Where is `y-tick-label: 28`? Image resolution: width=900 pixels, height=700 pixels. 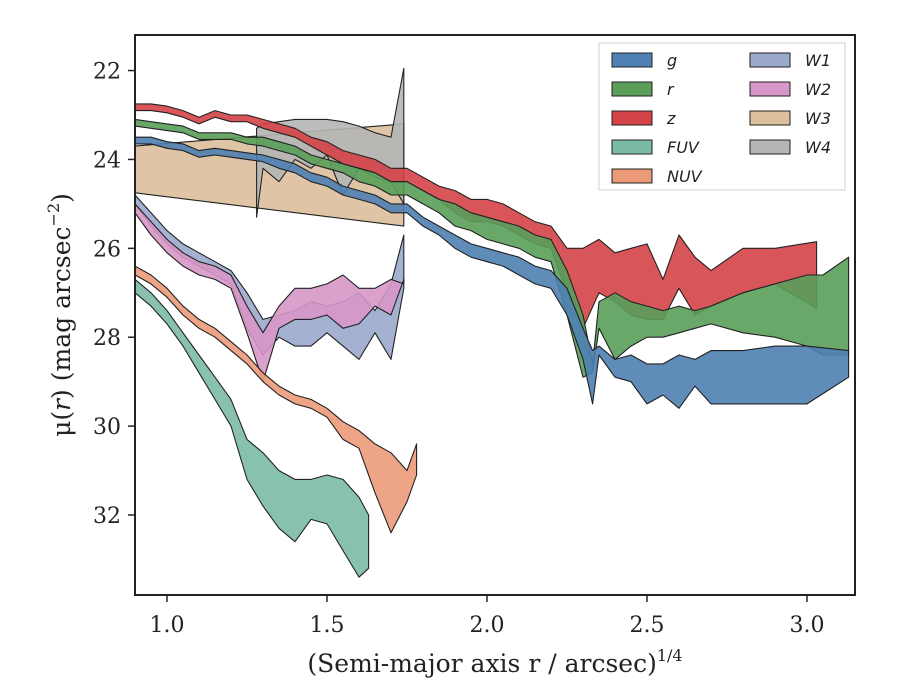
y-tick-label: 28 is located at coordinates (107, 338).